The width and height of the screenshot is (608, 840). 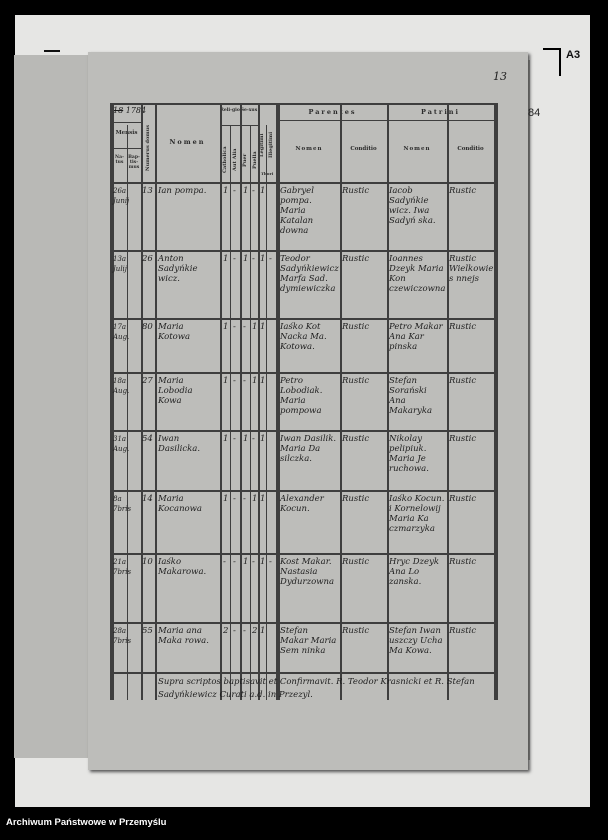 What do you see at coordinates (309, 149) in the screenshot?
I see `header-parentes-nomen: Nomen` at bounding box center [309, 149].